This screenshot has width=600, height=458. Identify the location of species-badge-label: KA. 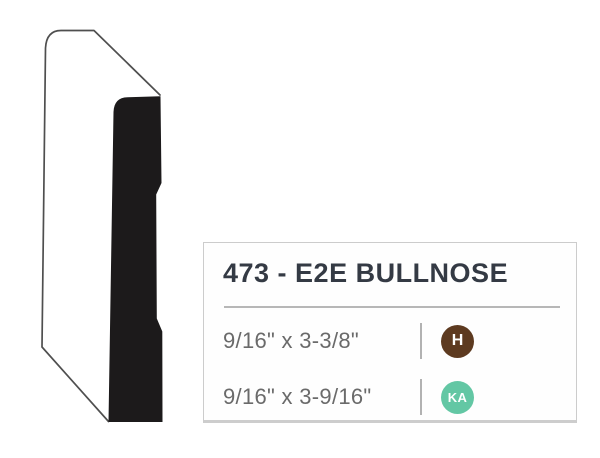
(457, 397).